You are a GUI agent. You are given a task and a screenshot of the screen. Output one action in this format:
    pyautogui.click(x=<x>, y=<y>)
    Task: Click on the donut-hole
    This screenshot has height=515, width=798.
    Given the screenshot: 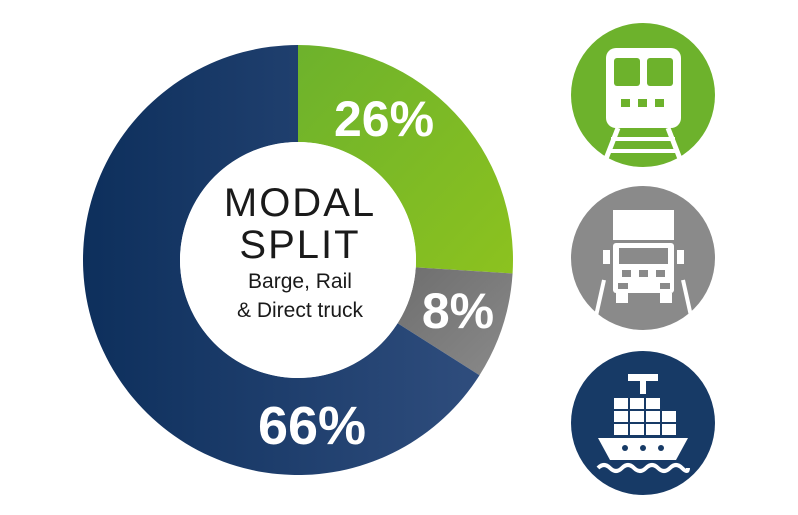 What is the action you would take?
    pyautogui.click(x=298, y=260)
    